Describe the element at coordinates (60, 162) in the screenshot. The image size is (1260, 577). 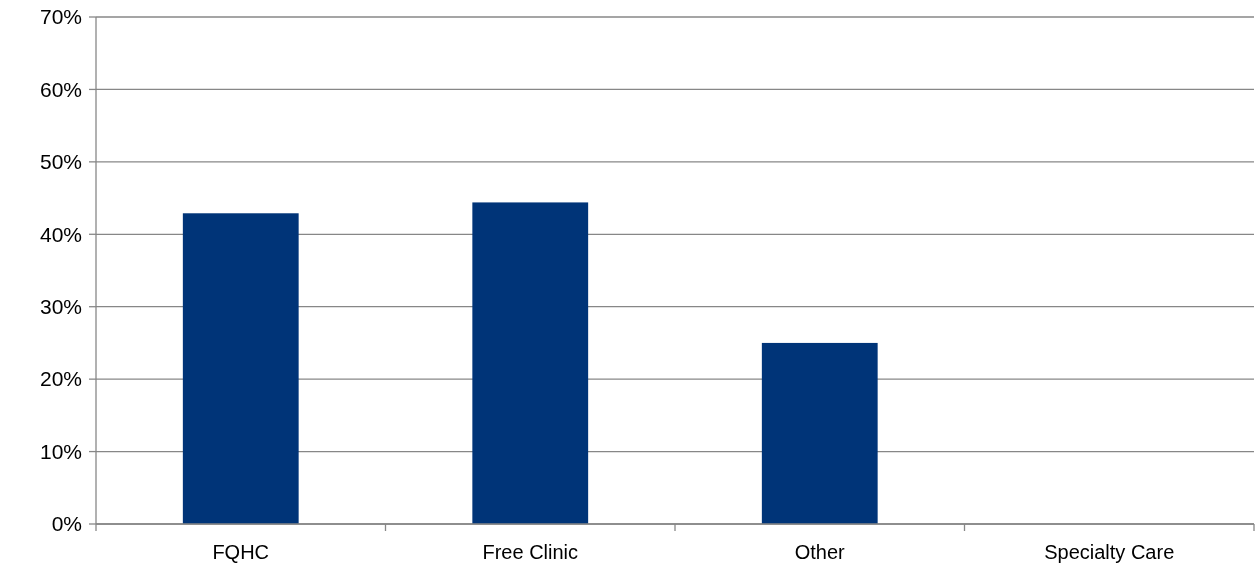
I see `y-tick-label: 50%` at that location.